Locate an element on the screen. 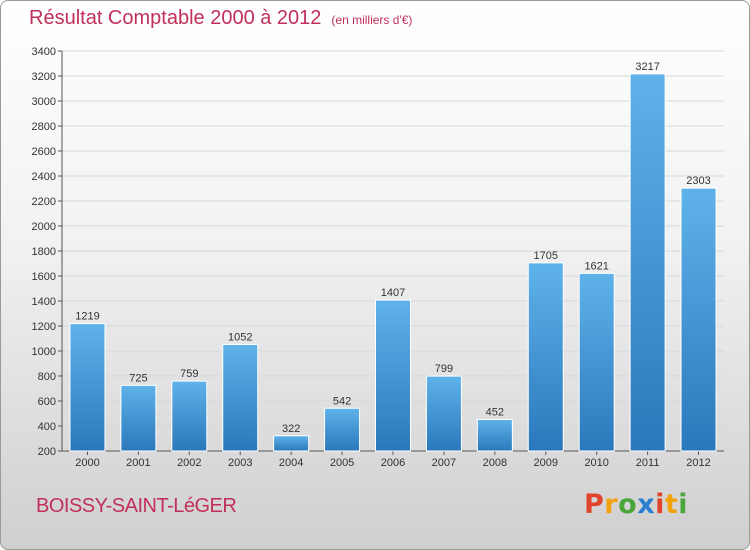 Image resolution: width=750 pixels, height=550 pixels. x-tick-label: 2007 is located at coordinates (444, 463).